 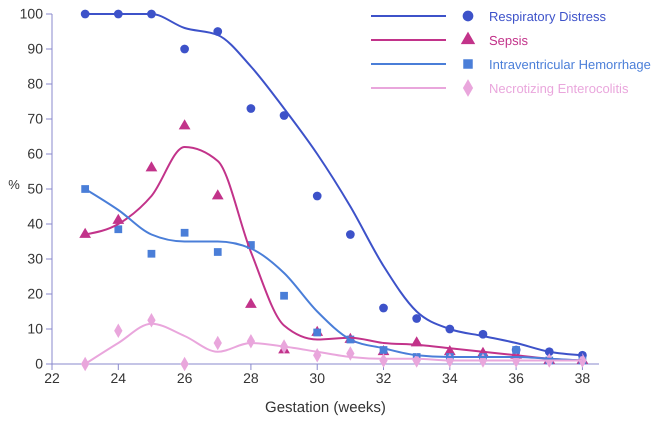 What do you see at coordinates (184, 378) in the screenshot?
I see `x-tick-label: 26` at bounding box center [184, 378].